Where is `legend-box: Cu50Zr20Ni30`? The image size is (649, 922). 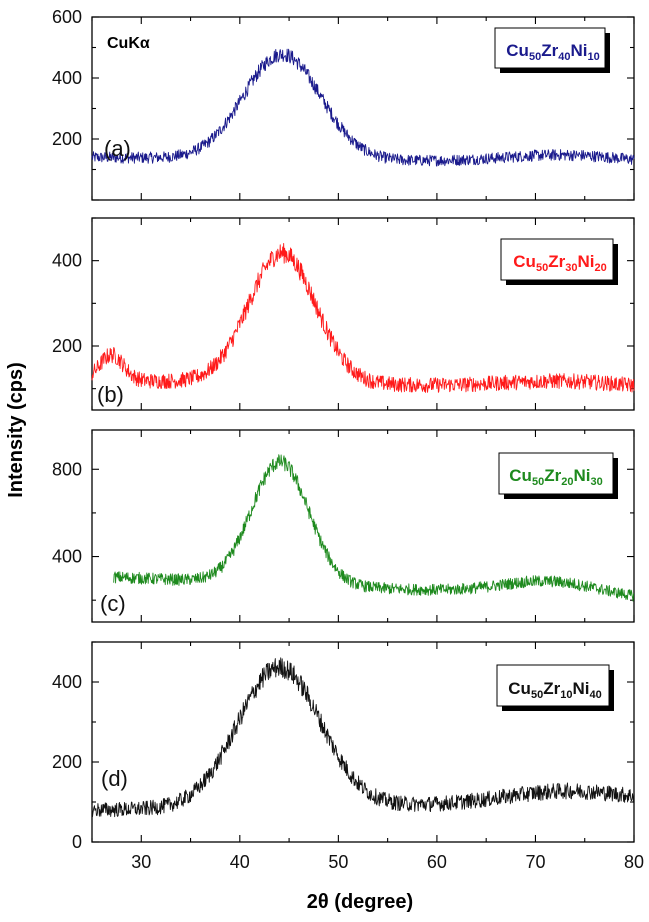 legend-box: Cu50Zr20Ni30 is located at coordinates (558, 475).